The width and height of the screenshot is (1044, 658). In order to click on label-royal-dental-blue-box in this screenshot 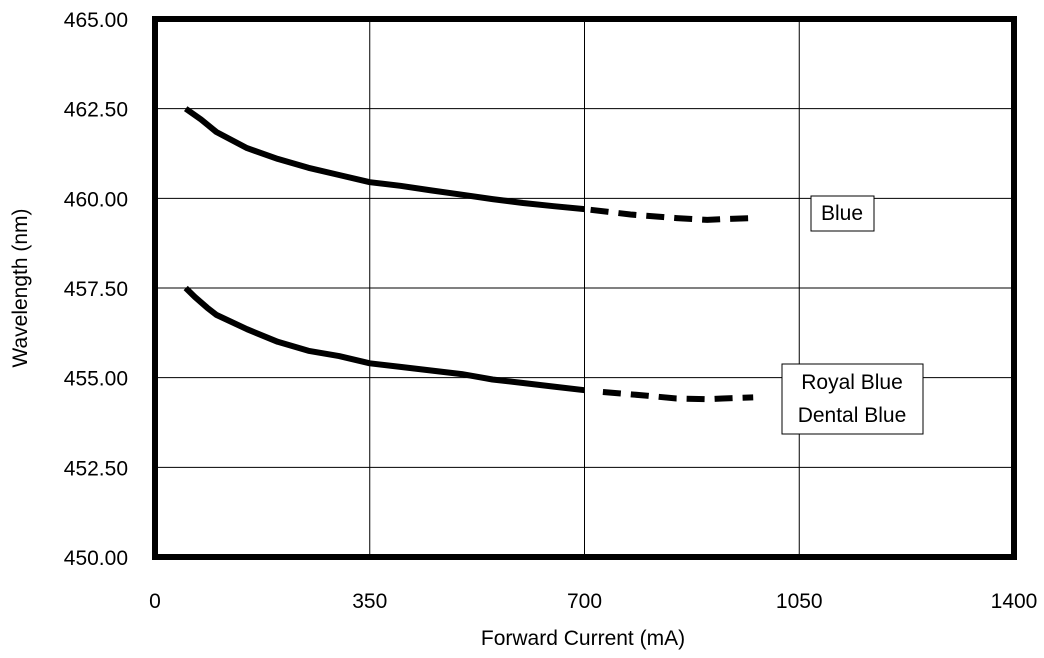, I will do `click(852, 399)`.